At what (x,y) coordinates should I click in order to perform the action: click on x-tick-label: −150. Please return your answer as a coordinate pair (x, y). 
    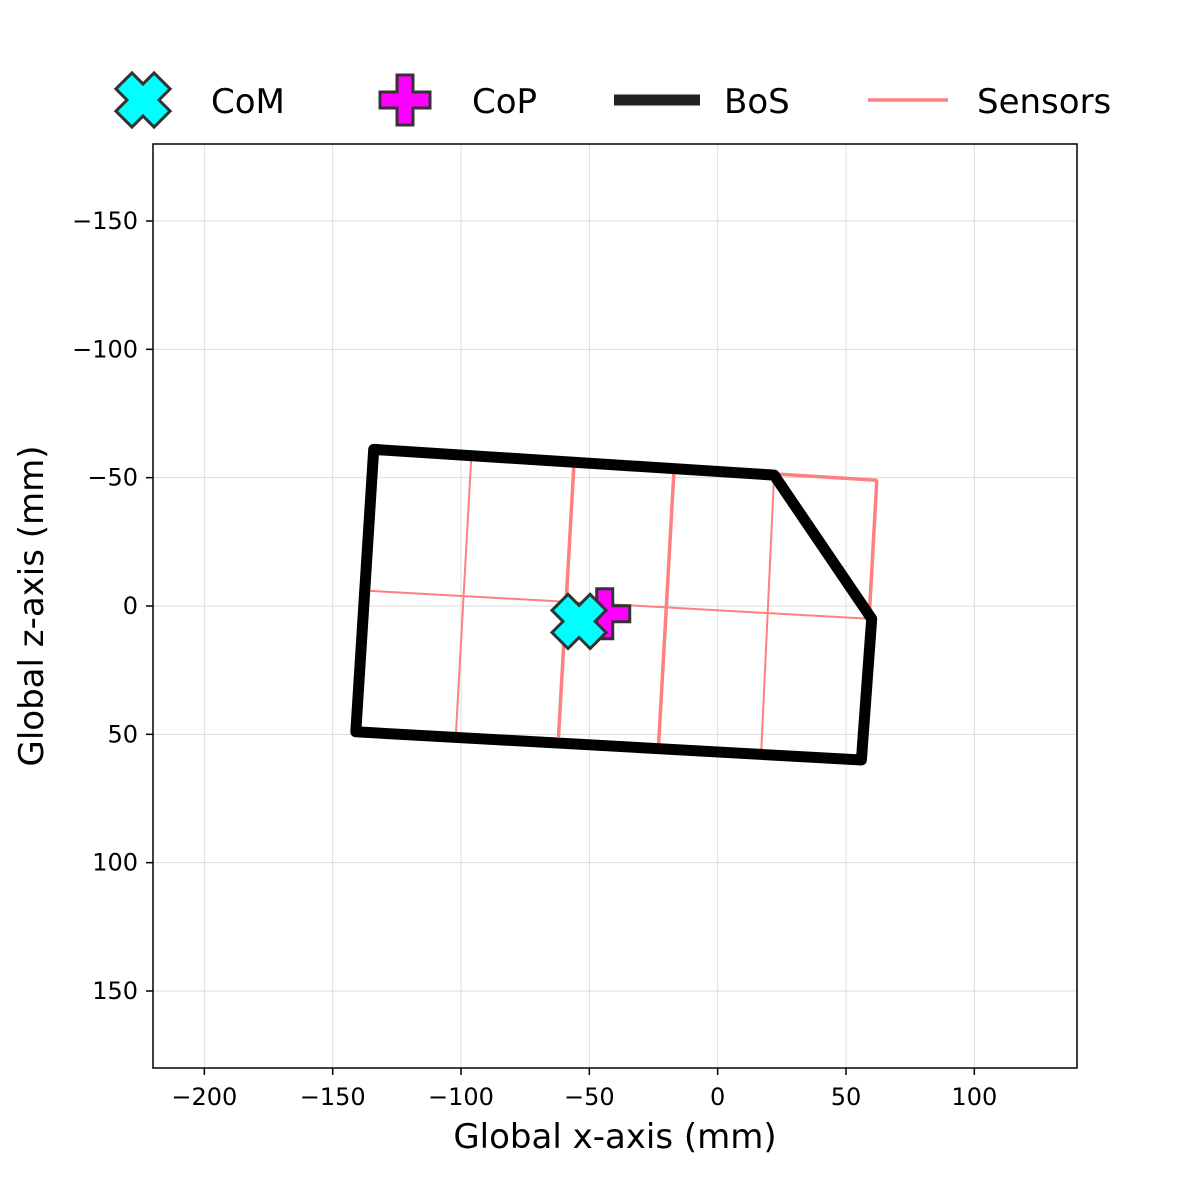
    Looking at the image, I should click on (333, 1097).